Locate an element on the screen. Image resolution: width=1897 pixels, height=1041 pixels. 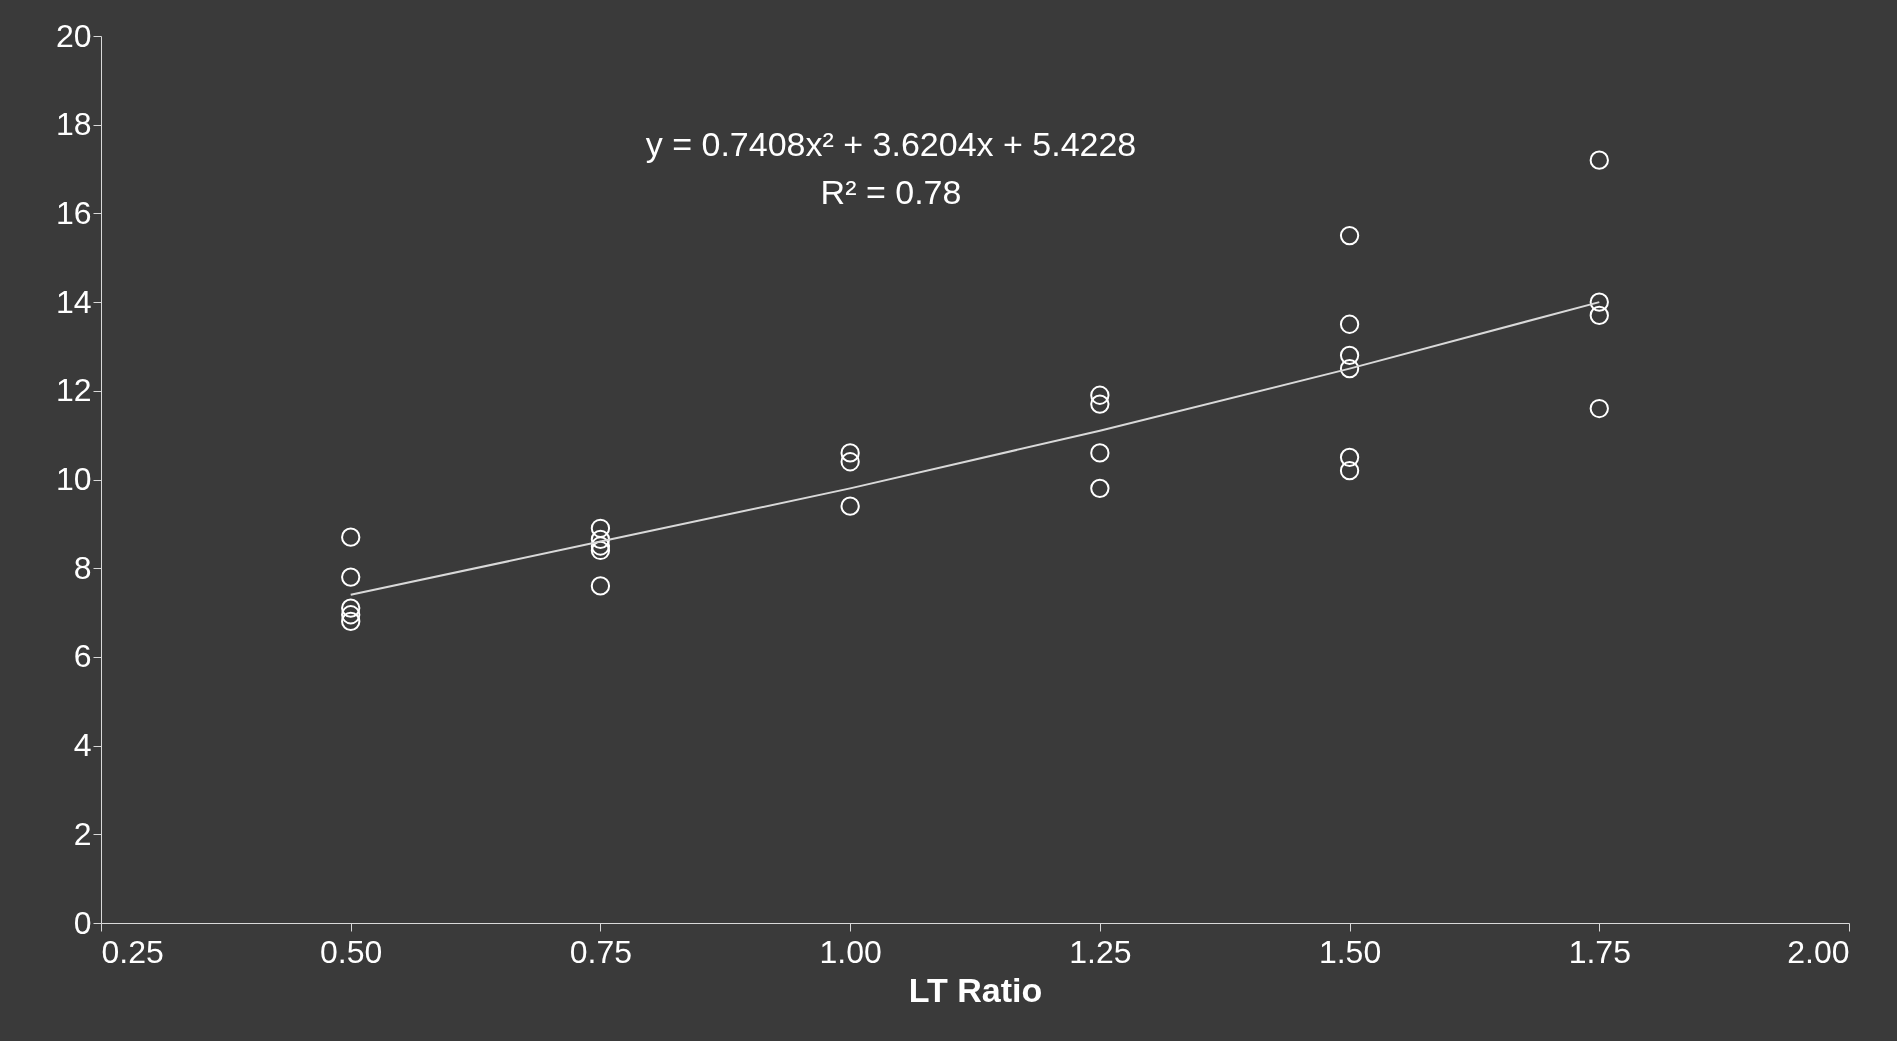
annotation: R² = 0.78 is located at coordinates (891, 192).